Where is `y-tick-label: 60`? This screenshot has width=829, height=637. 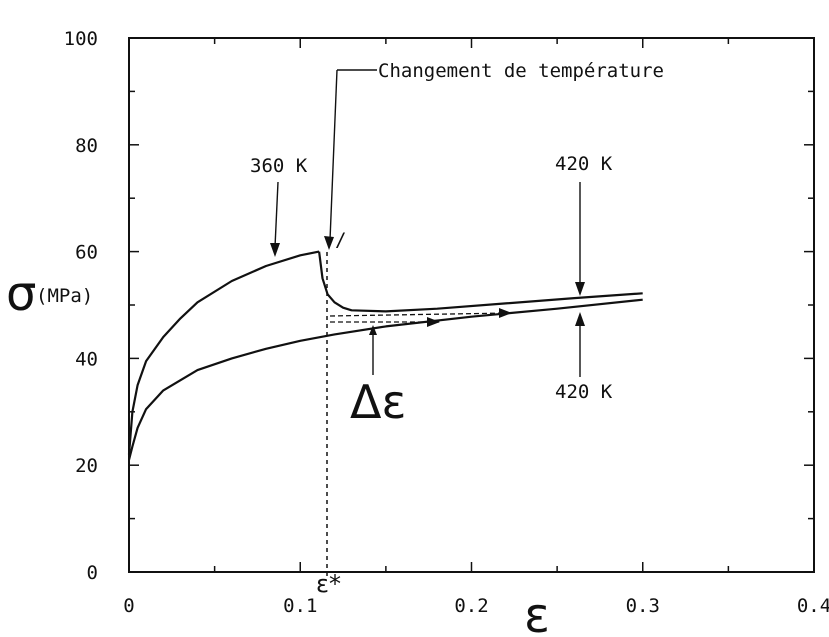
y-tick-label: 60 is located at coordinates (86, 253).